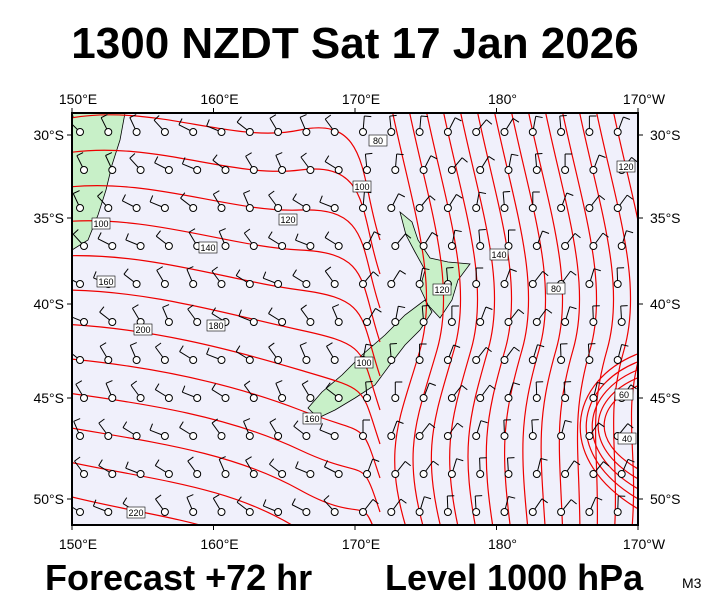 This screenshot has width=711, height=600. I want to click on lon-label-top: 150°E, so click(78, 99).